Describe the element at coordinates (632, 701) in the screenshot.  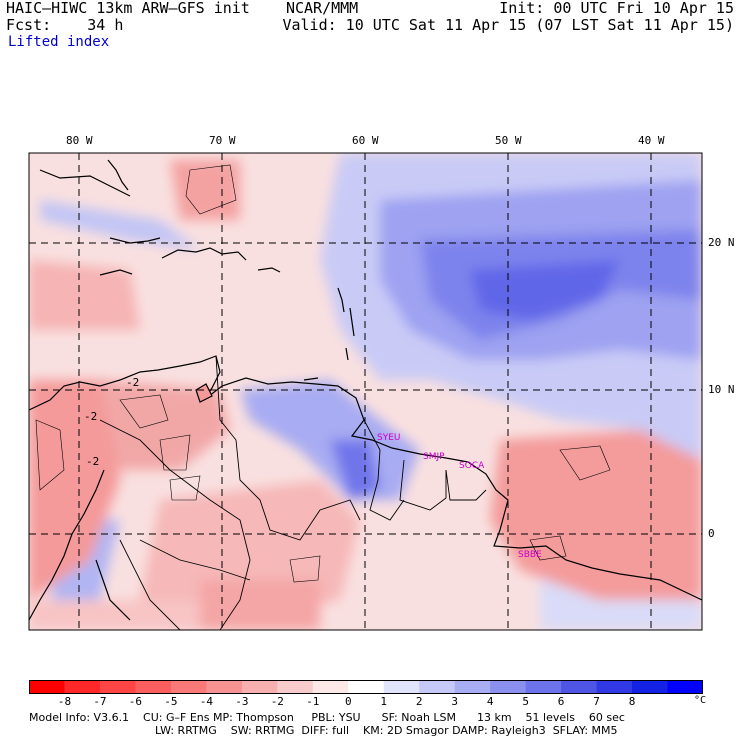
I see `colorbar-tick: 8` at that location.